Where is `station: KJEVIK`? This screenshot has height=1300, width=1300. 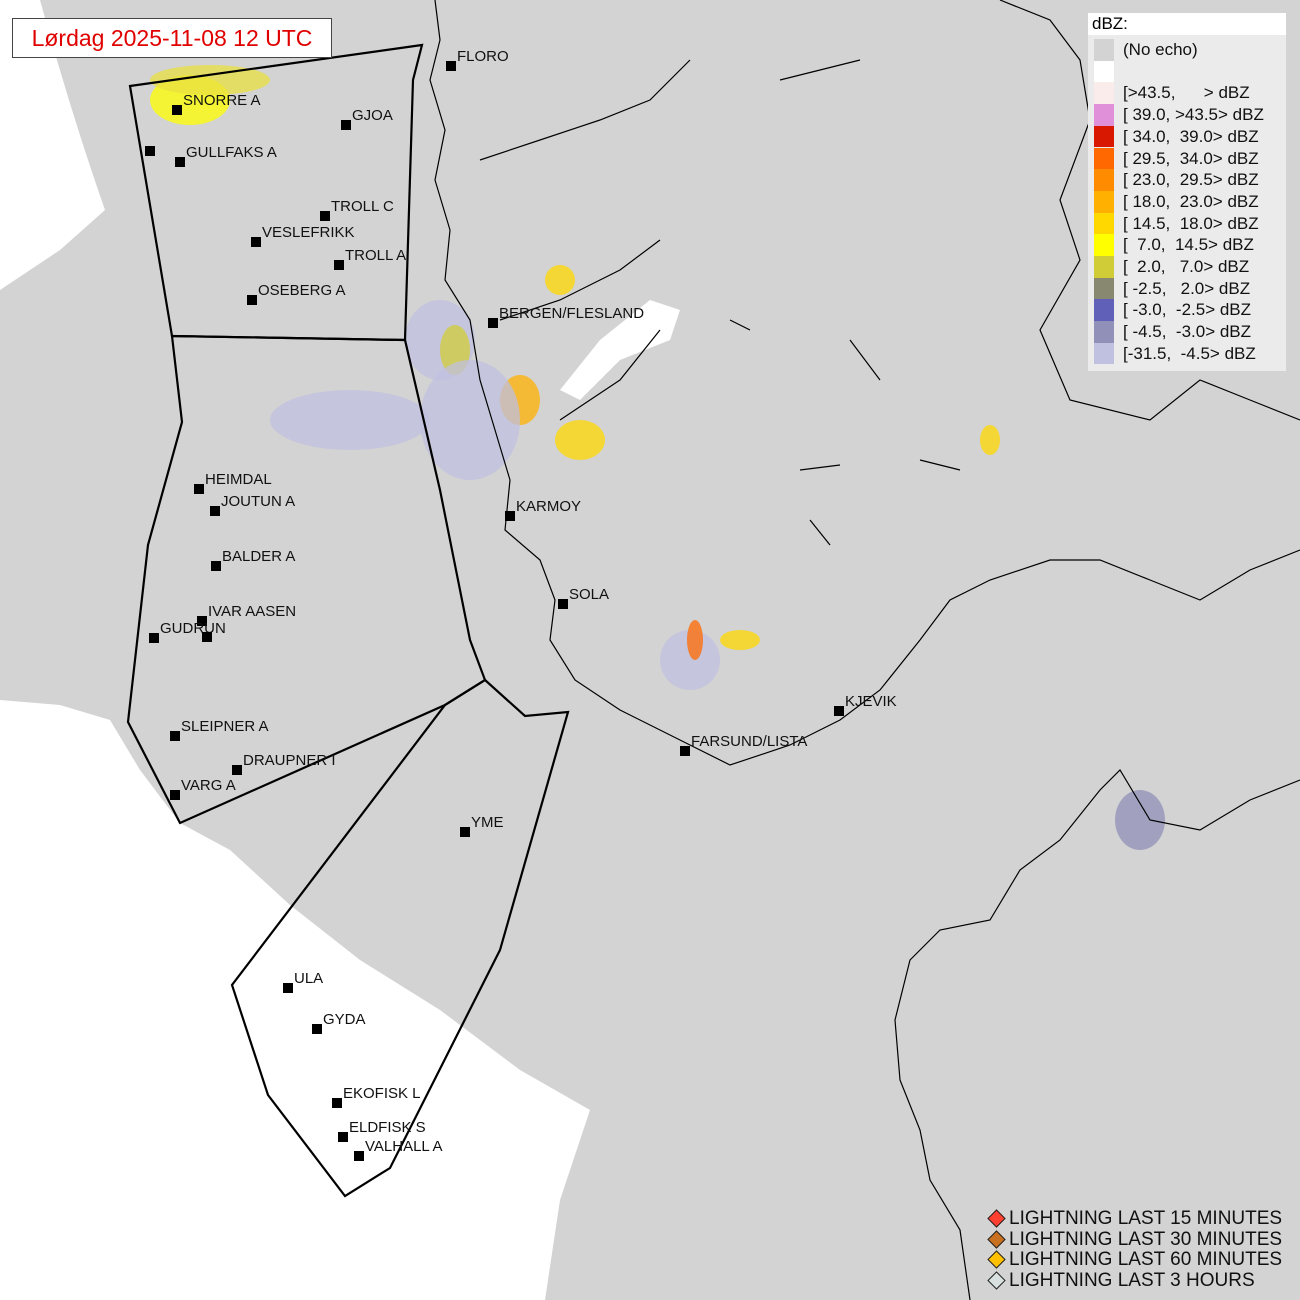 station: KJEVIK is located at coordinates (865, 704).